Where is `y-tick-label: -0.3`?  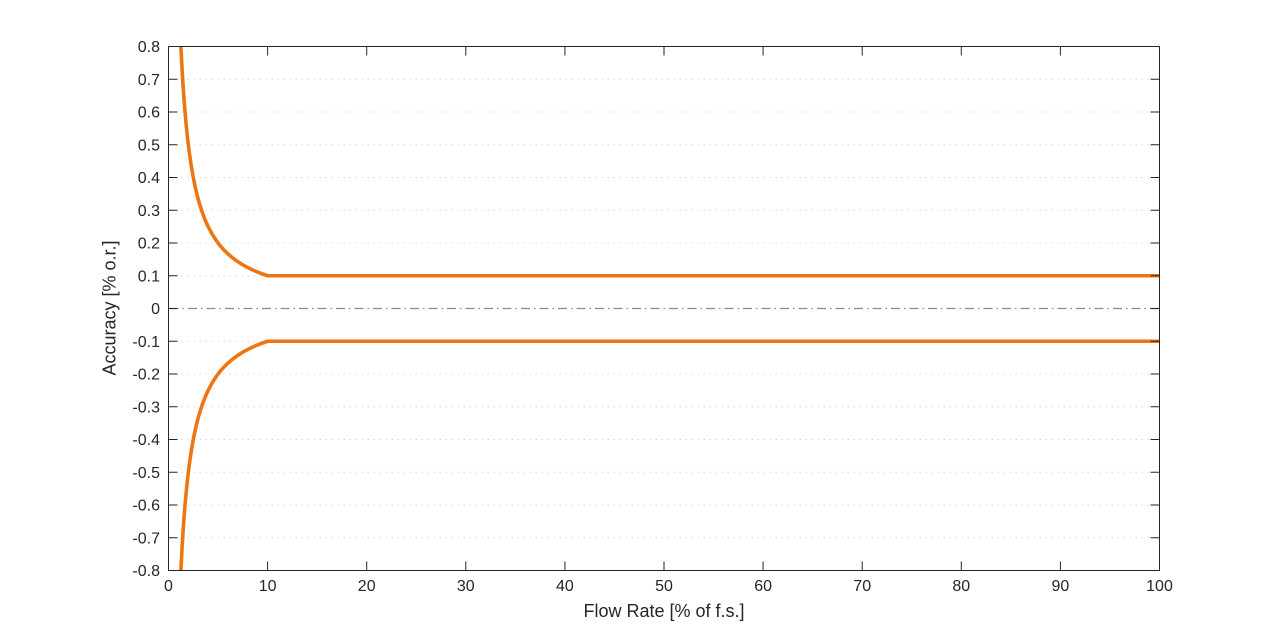
y-tick-label: -0.3 is located at coordinates (146, 407).